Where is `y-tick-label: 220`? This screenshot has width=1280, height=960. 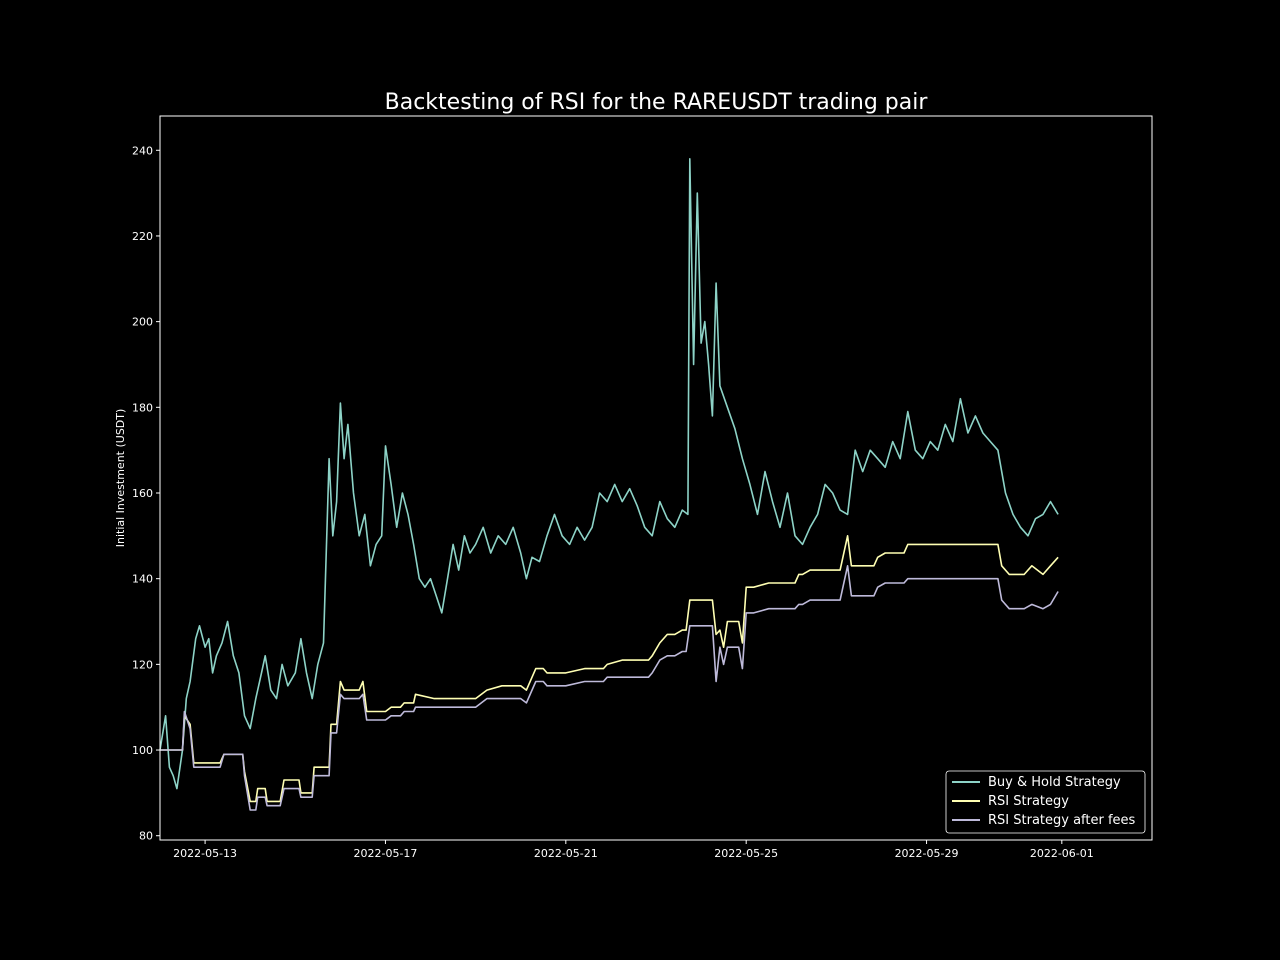 y-tick-label: 220 is located at coordinates (142, 236).